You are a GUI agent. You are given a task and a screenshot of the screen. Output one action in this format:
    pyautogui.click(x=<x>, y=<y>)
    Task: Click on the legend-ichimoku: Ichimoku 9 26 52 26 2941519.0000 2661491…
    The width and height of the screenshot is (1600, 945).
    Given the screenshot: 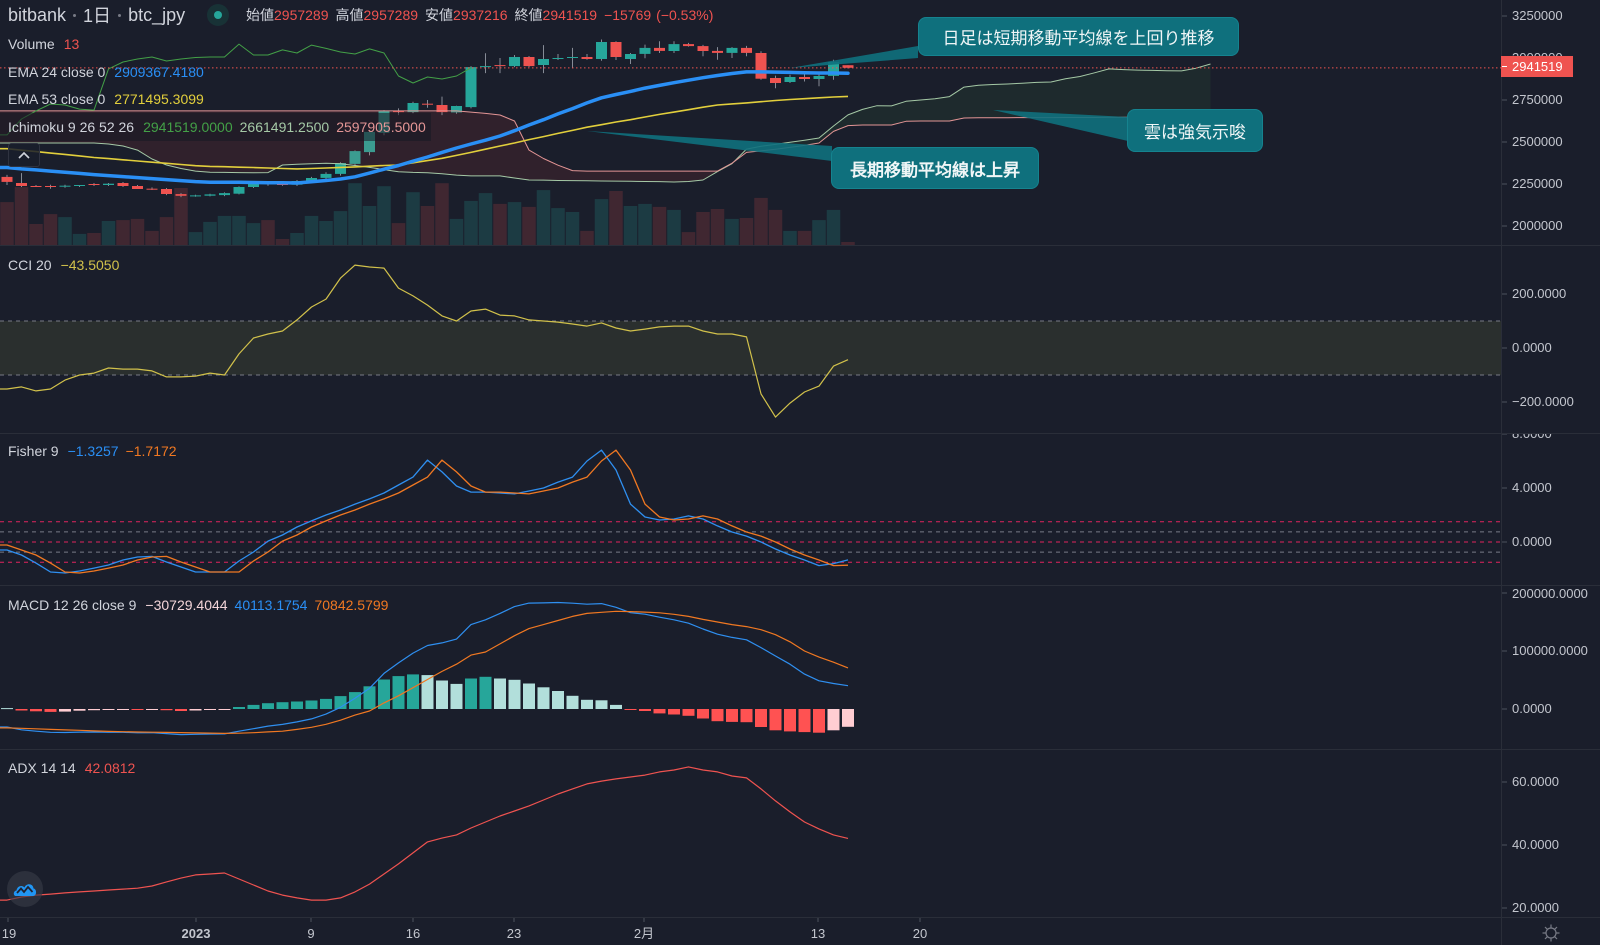 What is the action you would take?
    pyautogui.click(x=215, y=127)
    